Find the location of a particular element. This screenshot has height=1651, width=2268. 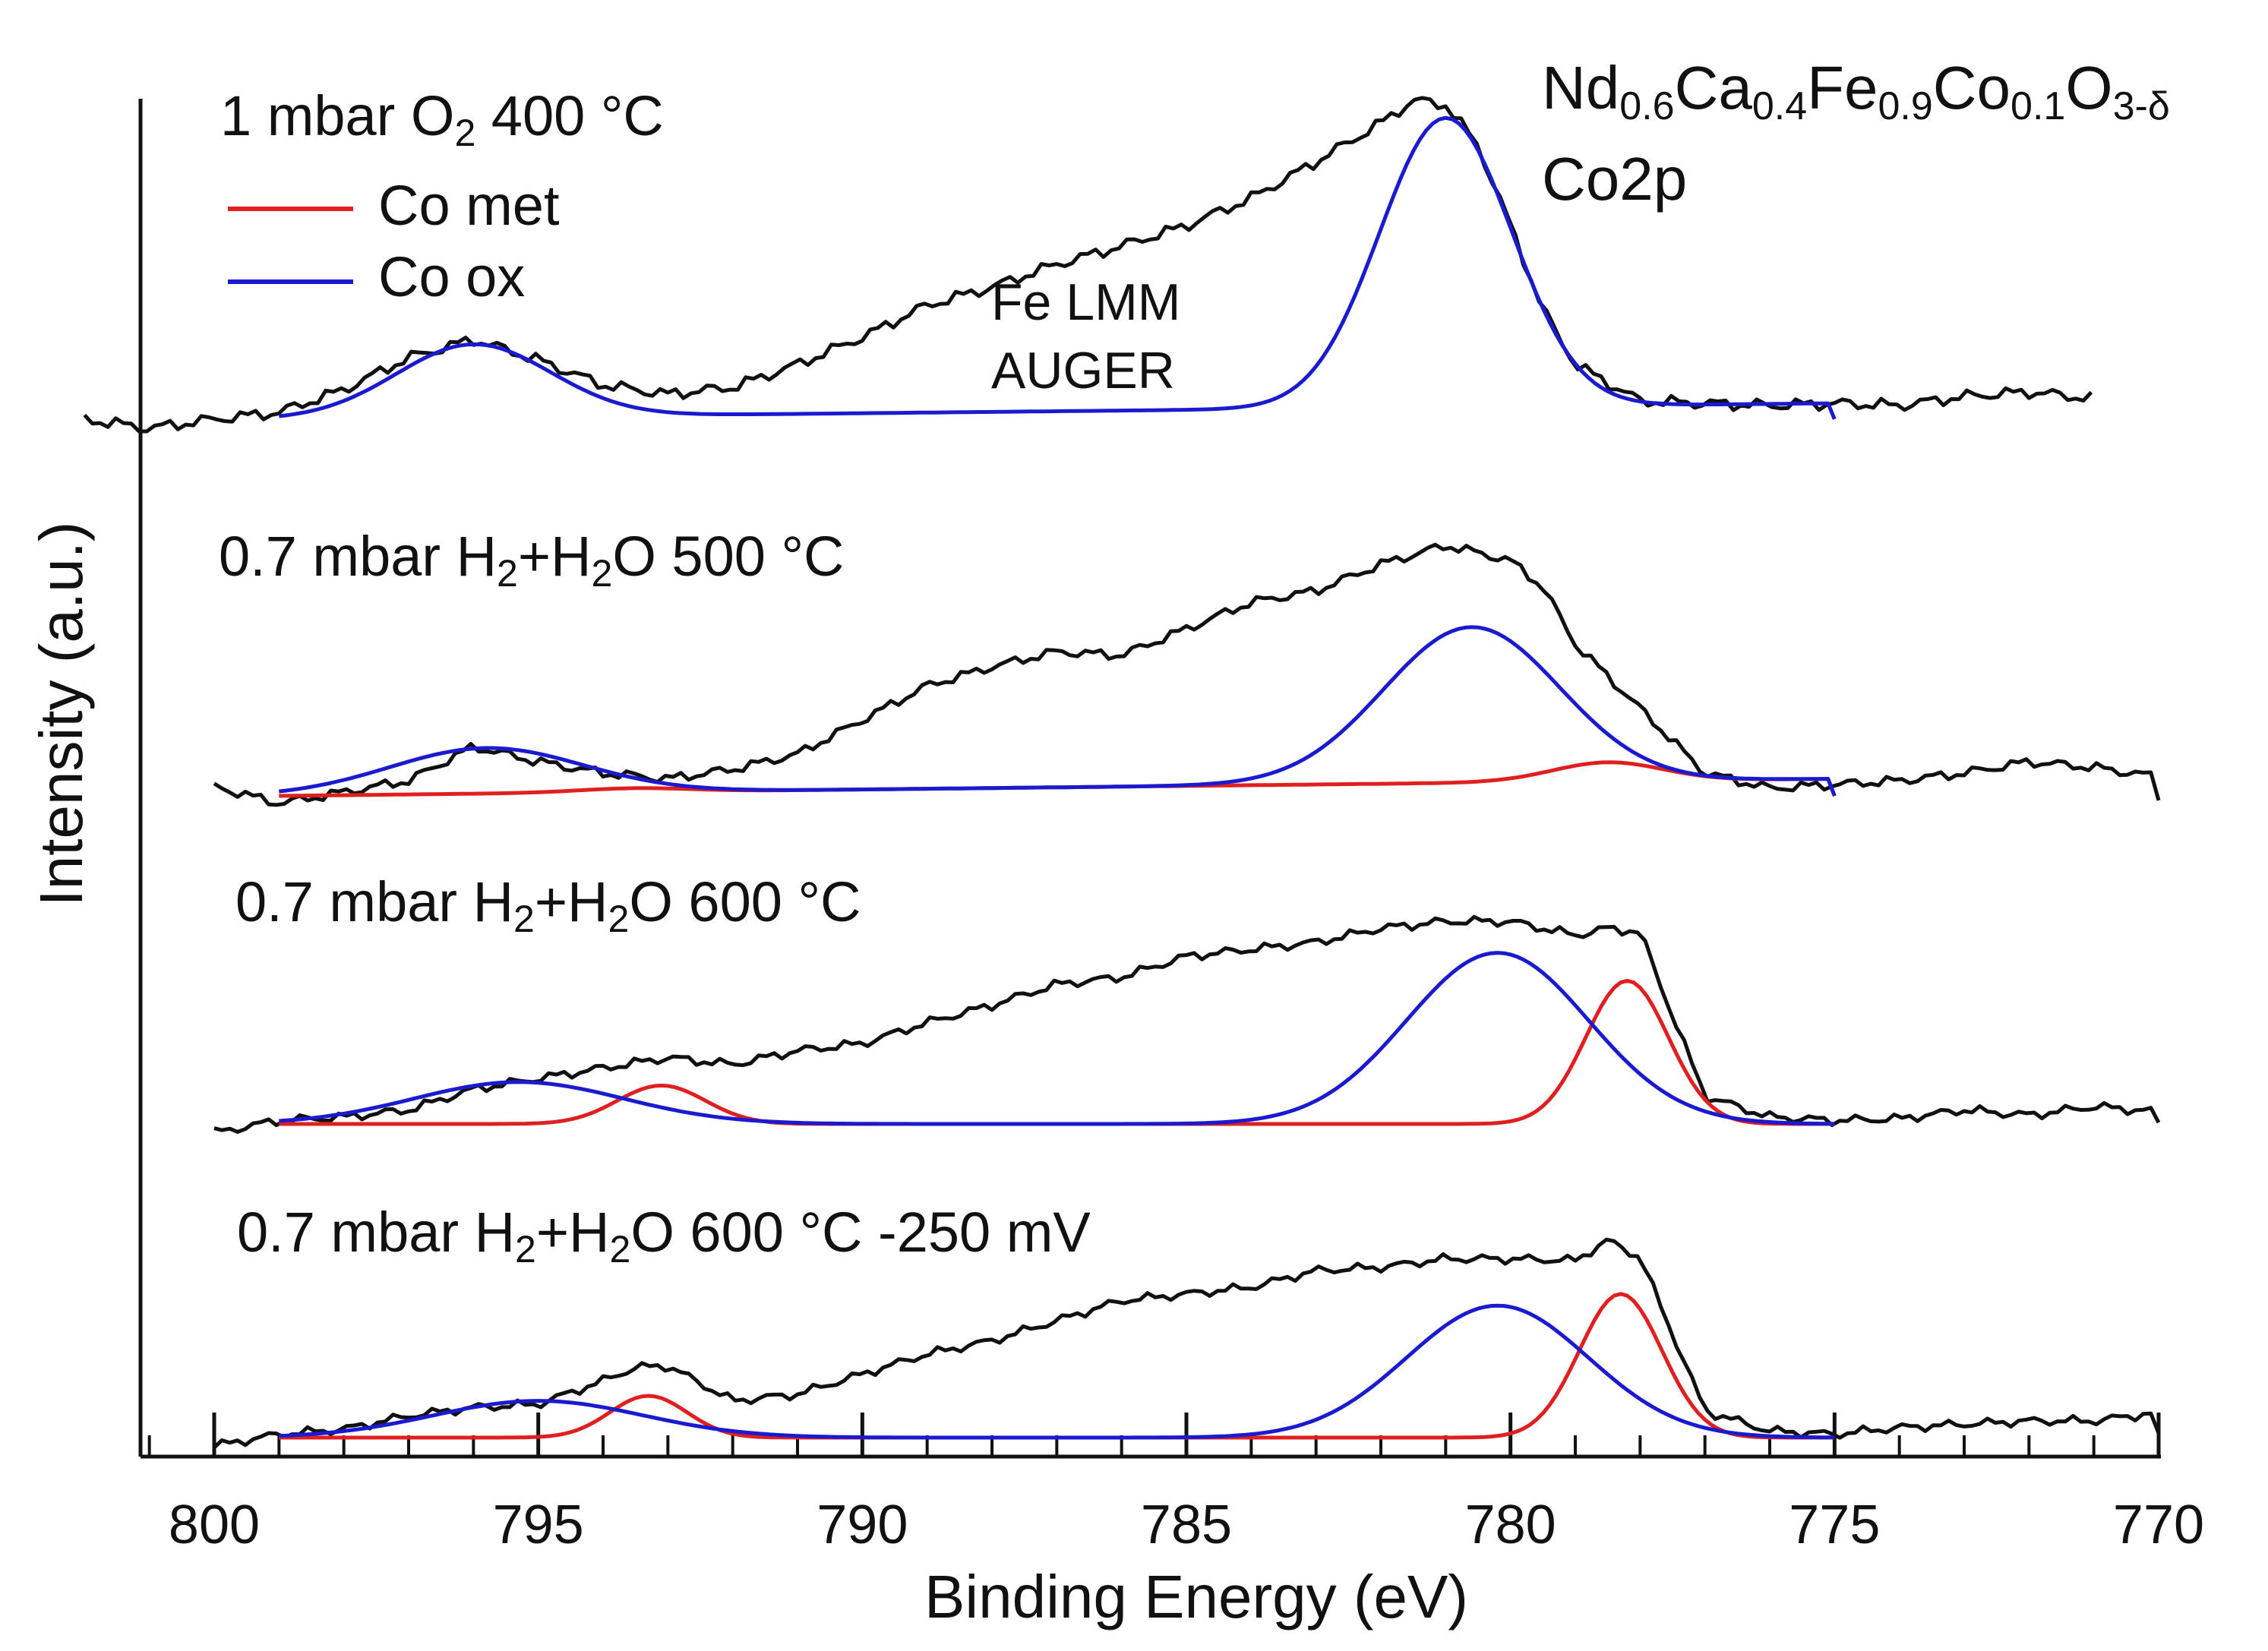

y-axis-label: Intensity (a.u.) is located at coordinates (61, 714).